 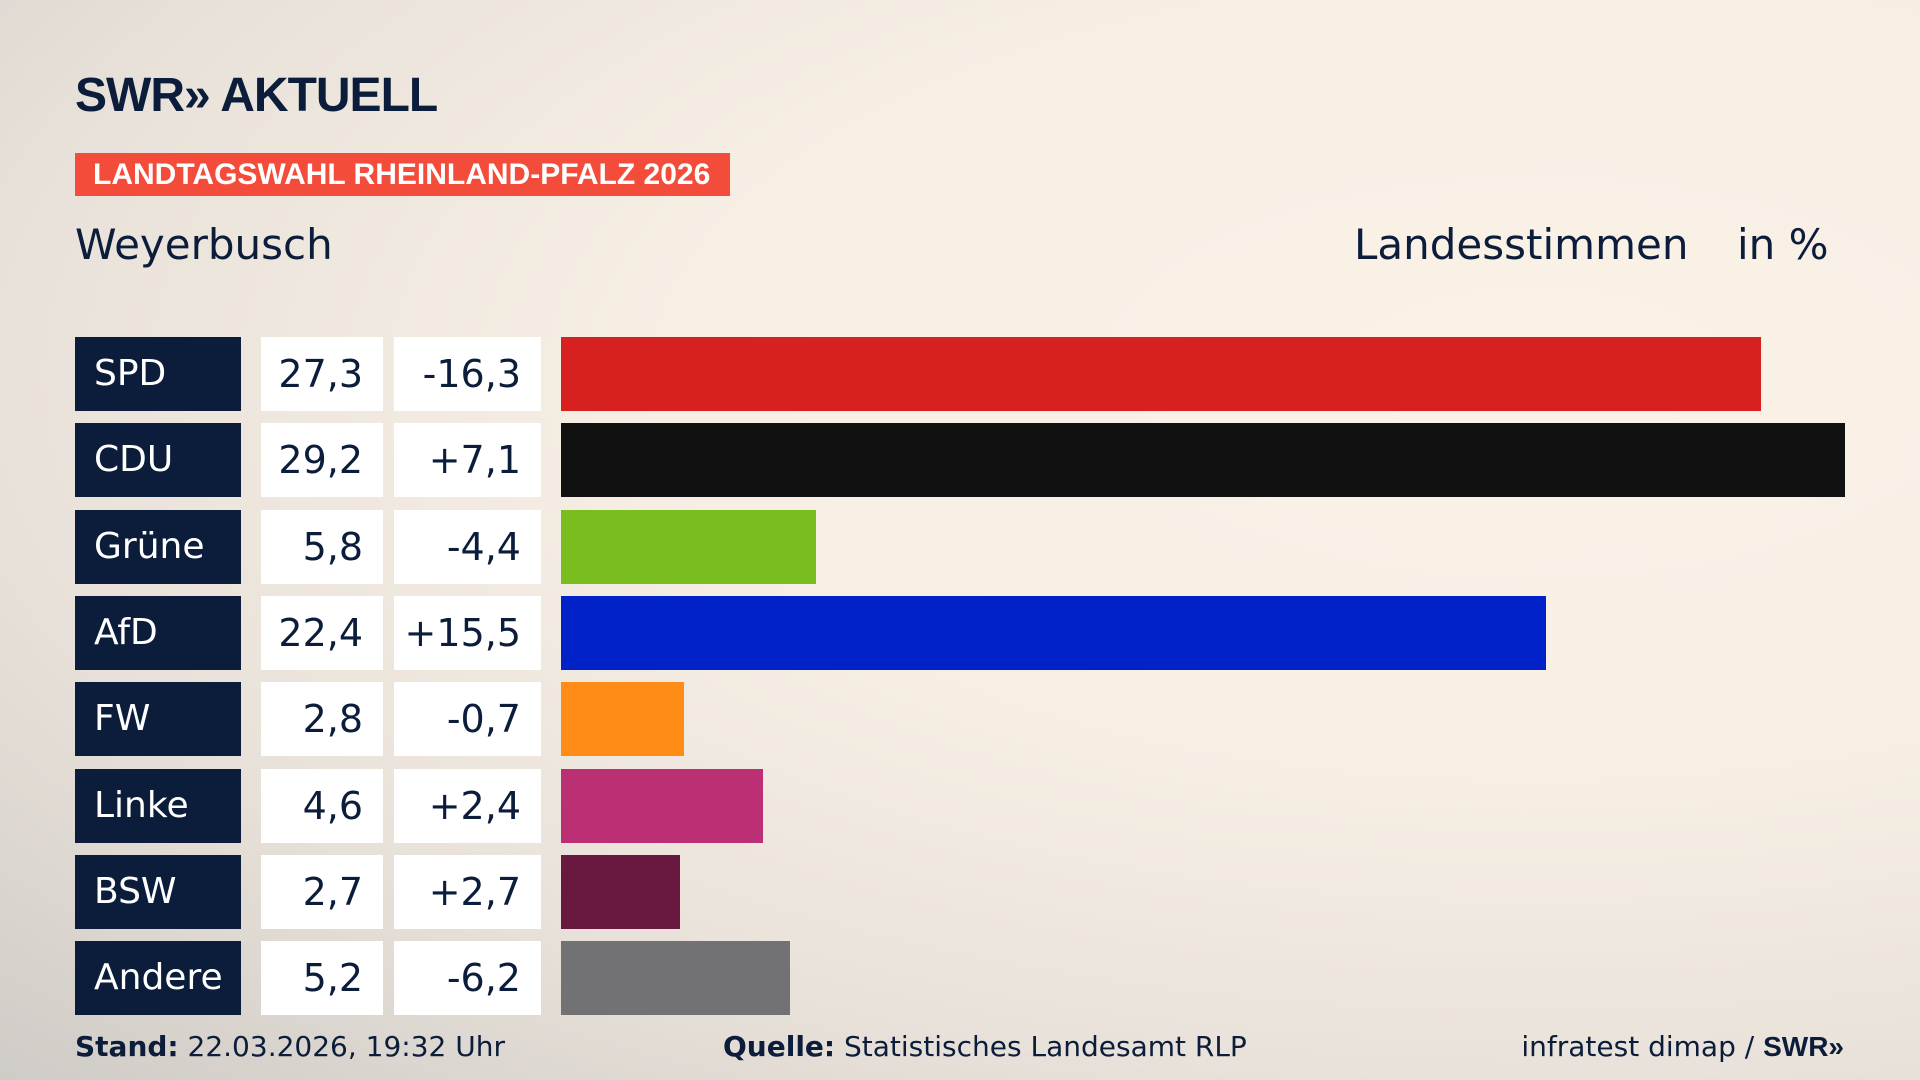 I want to click on party-label: SPD, so click(x=158, y=374).